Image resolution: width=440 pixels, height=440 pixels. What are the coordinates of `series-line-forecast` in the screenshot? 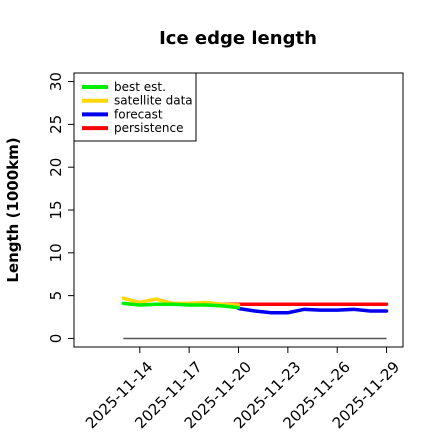 It's located at (312, 310).